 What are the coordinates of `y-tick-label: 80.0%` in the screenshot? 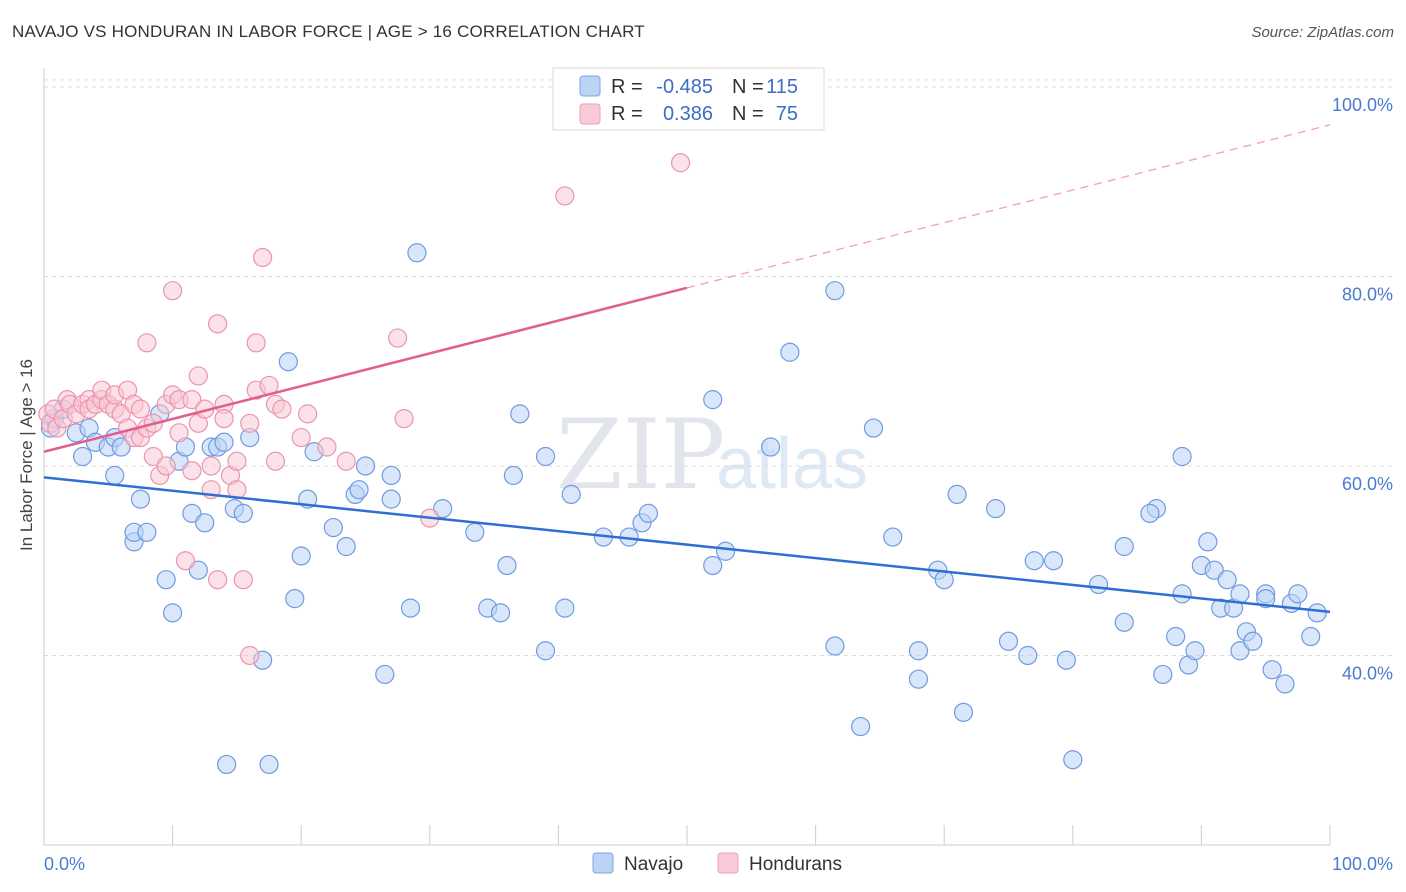 It's located at (1367, 294).